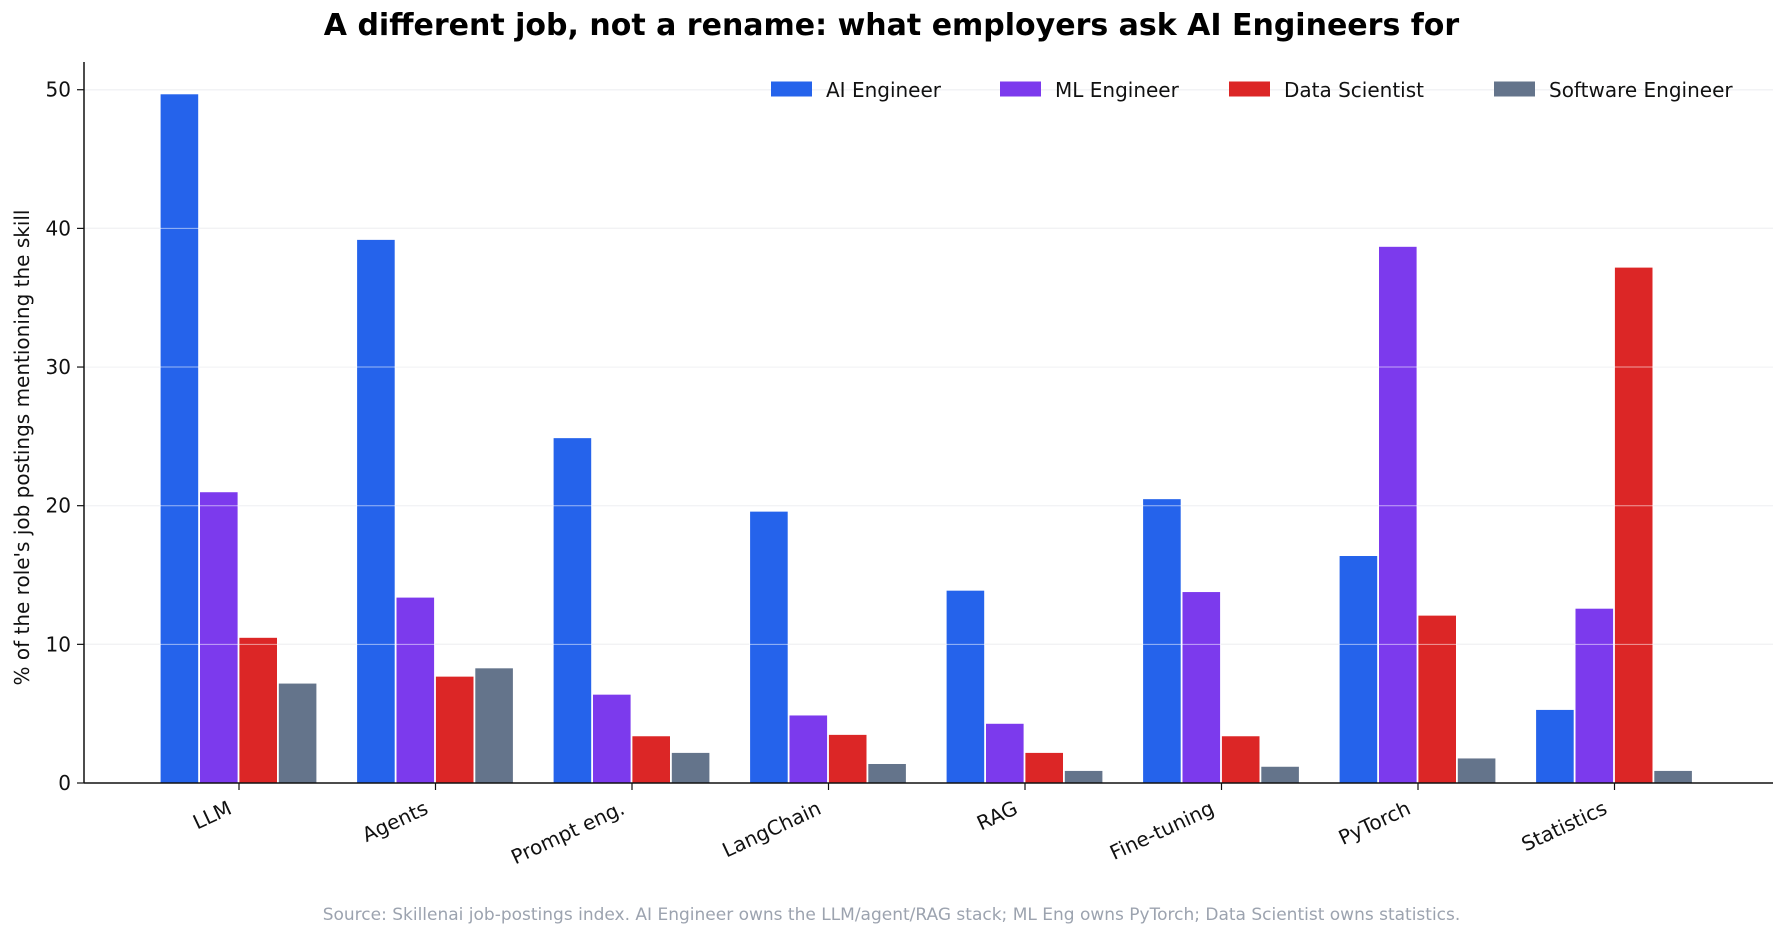 This screenshot has height=938, width=1783. Describe the element at coordinates (1354, 90) in the screenshot. I see `legend-label: Data Scientist` at that location.